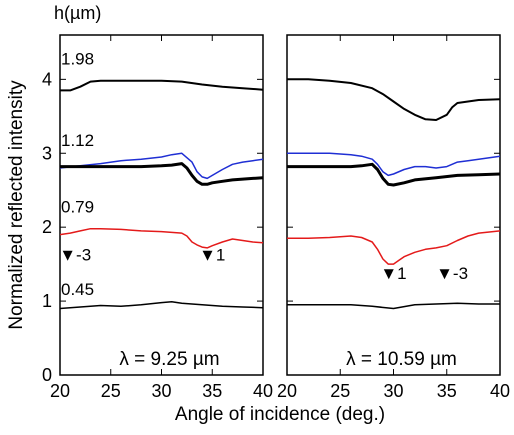 The height and width of the screenshot is (435, 514). What do you see at coordinates (16, 205) in the screenshot?
I see `y-axis-label: Normalized reflected intensity` at bounding box center [16, 205].